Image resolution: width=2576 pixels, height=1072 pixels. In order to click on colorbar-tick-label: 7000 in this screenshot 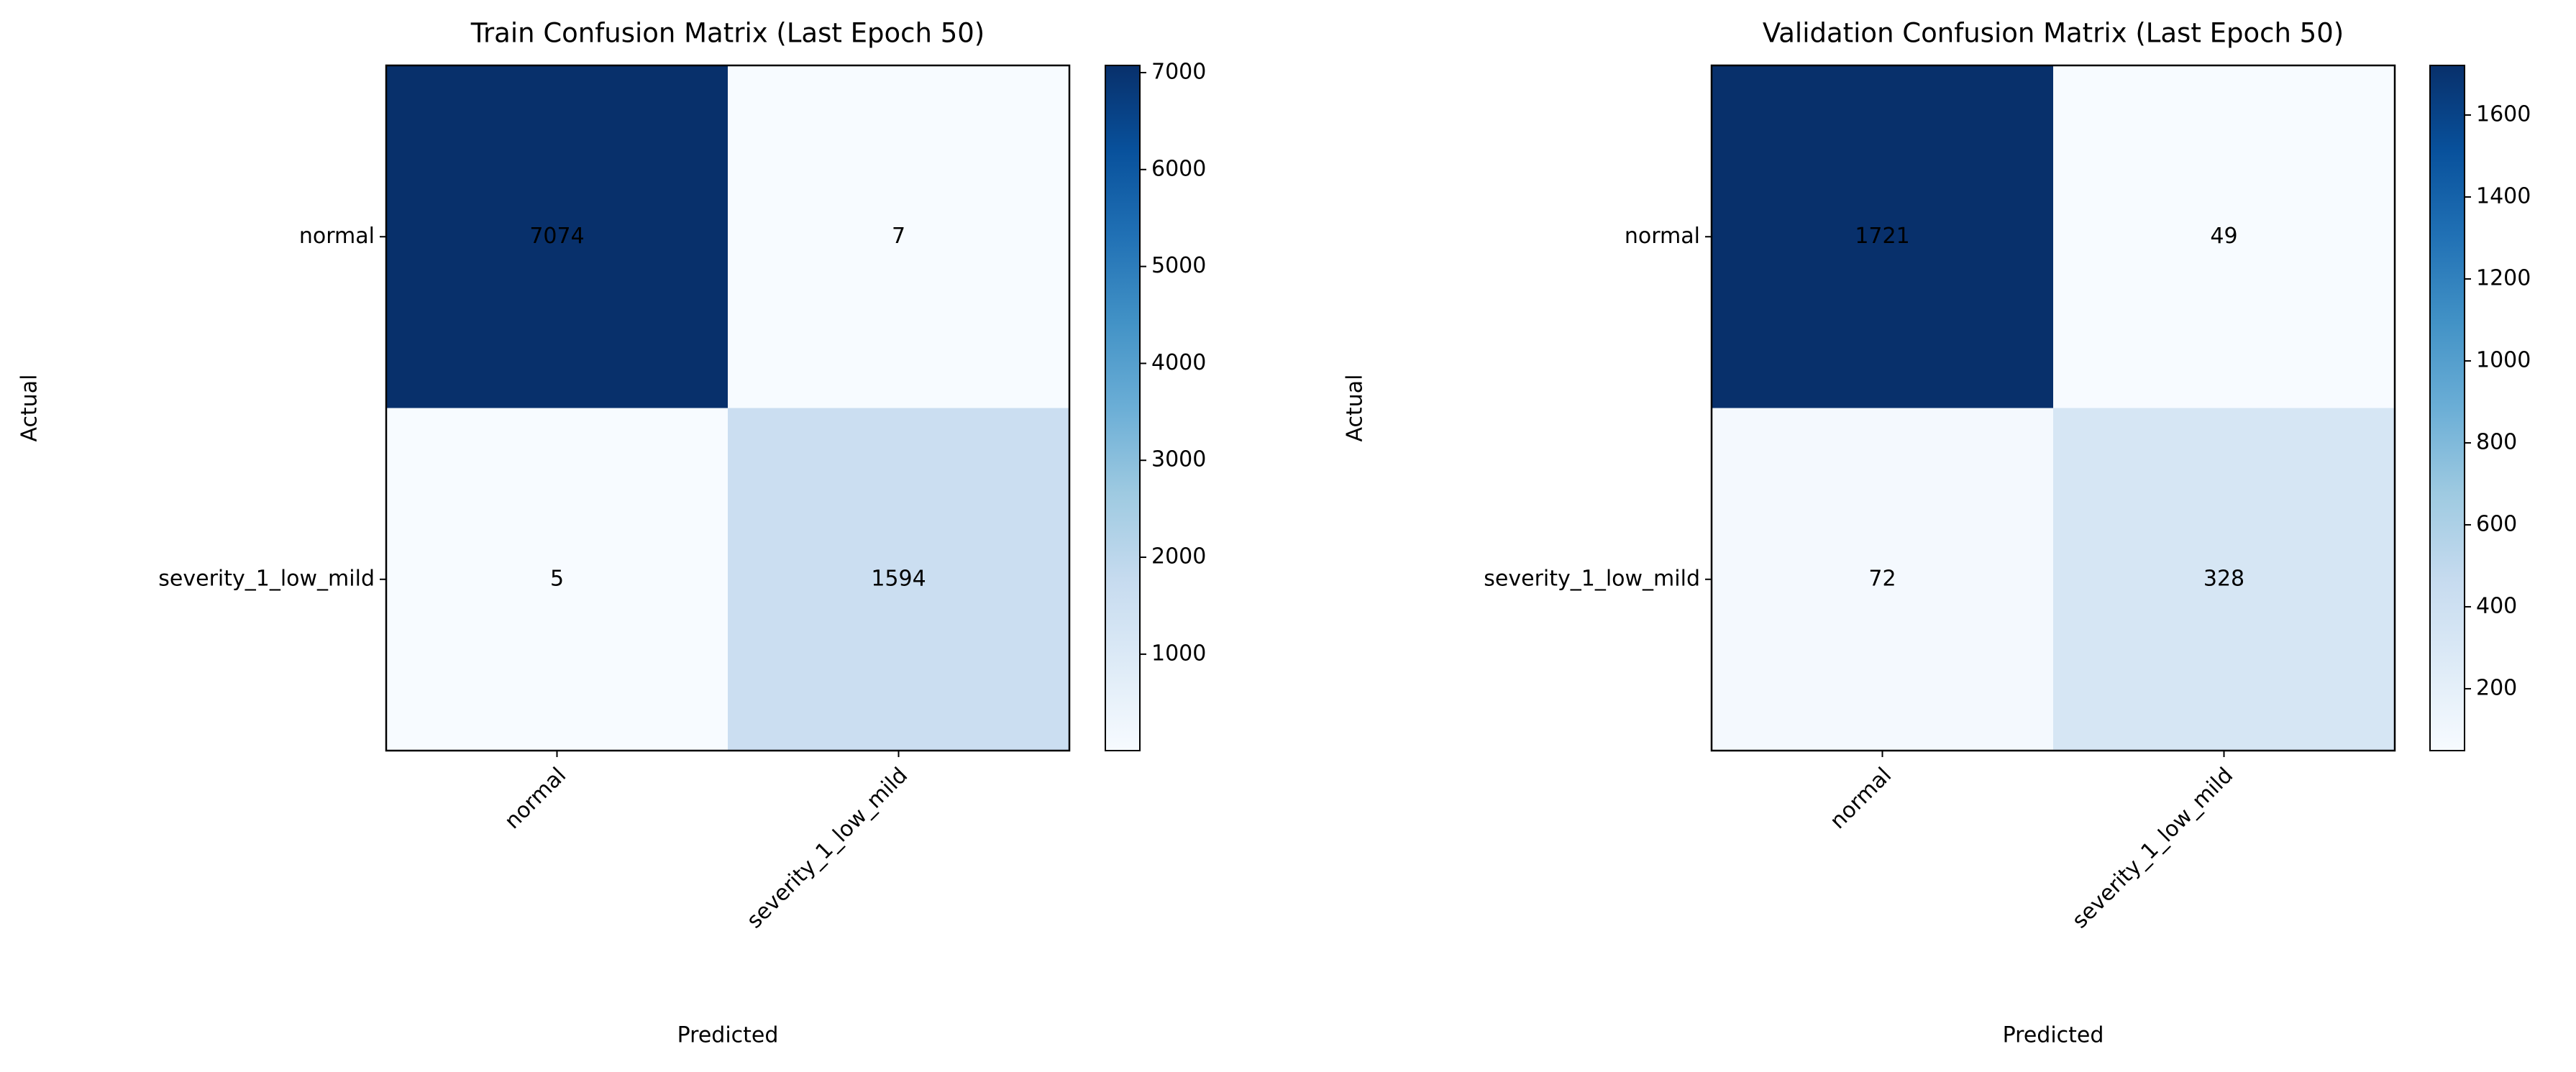, I will do `click(1178, 71)`.